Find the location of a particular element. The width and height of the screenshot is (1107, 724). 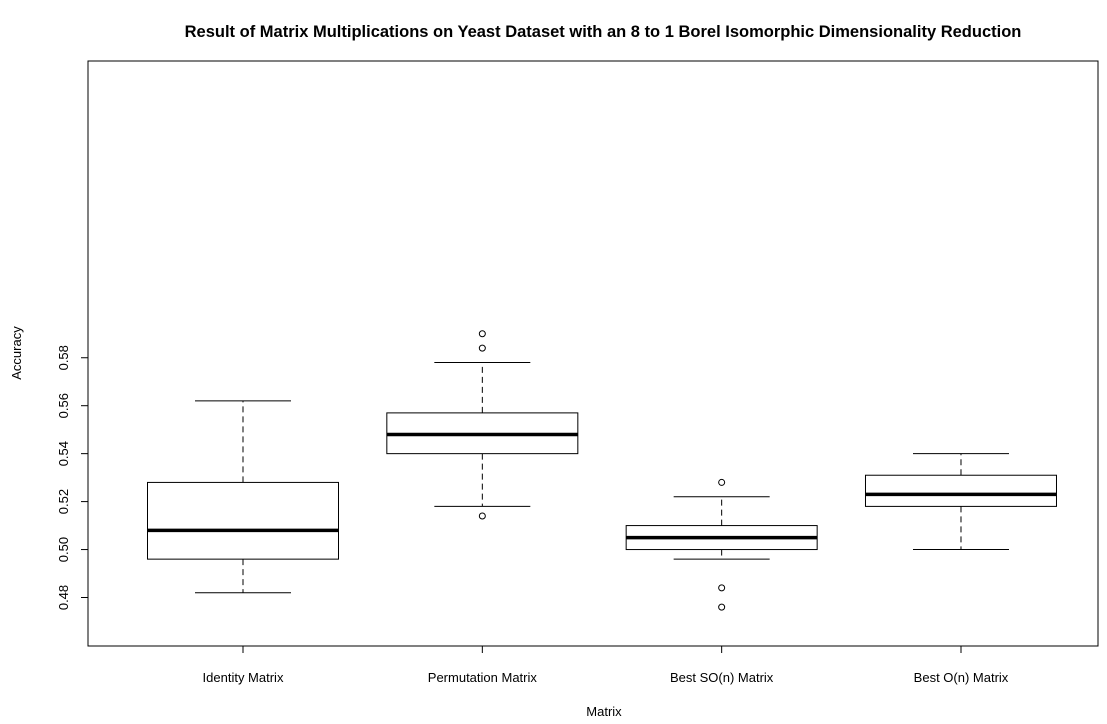

y-tick-label: 0.52 is located at coordinates (63, 501).